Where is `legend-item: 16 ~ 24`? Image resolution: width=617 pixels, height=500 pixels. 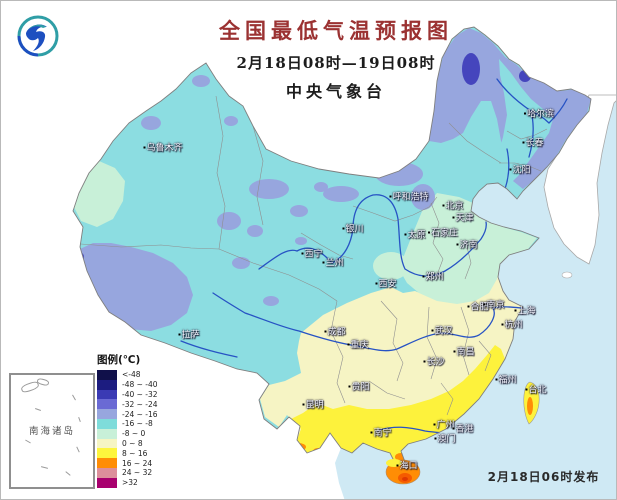 legend-item: 16 ~ 24 is located at coordinates (127, 463).